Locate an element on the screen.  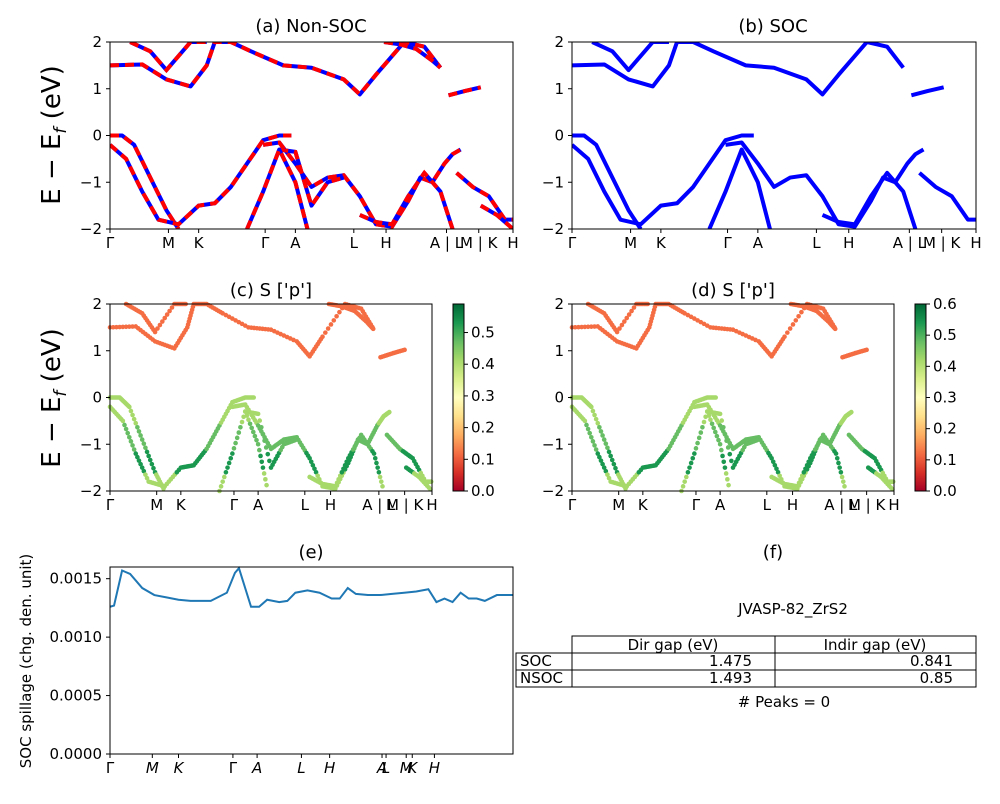
spillage-line is located at coordinates (311, 587).